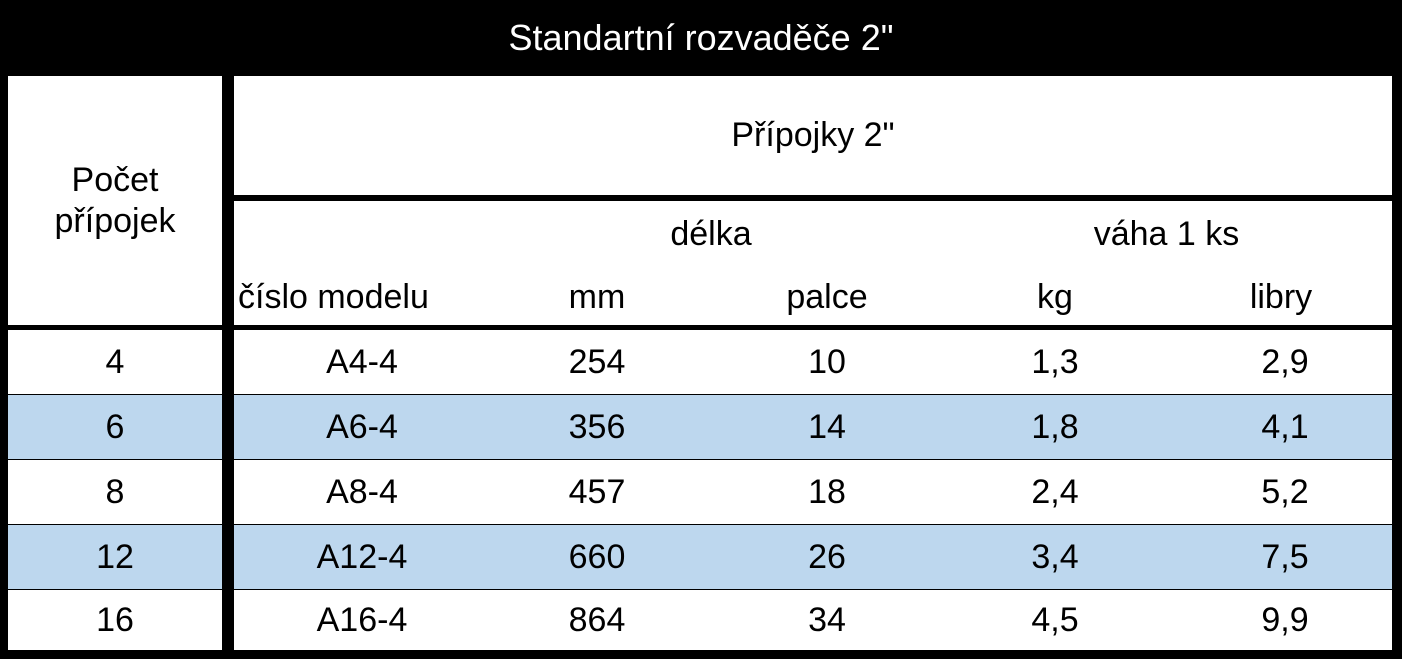 This screenshot has width=1402, height=659. I want to click on cell-text: 6, so click(115, 426).